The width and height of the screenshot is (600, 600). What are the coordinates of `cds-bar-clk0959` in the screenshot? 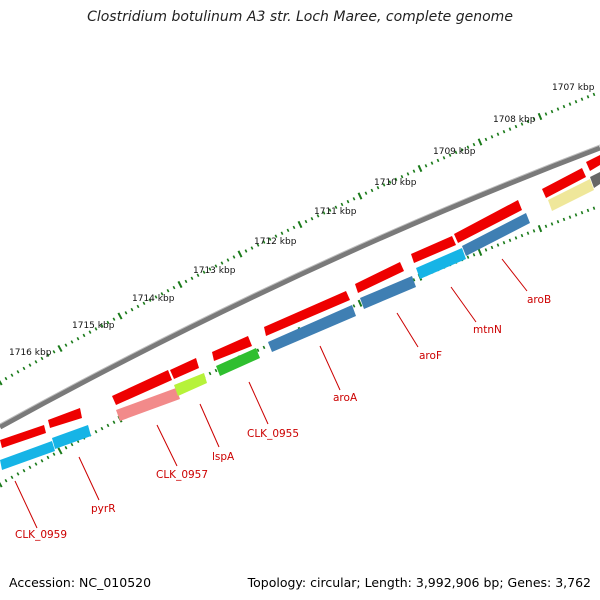 It's located at (27, 455).